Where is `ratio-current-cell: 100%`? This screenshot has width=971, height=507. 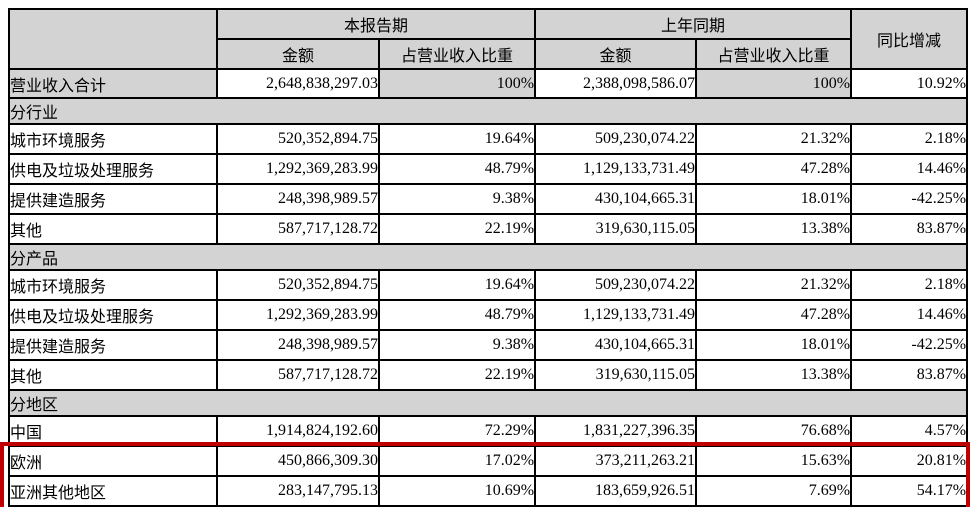 ratio-current-cell: 100% is located at coordinates (457, 83).